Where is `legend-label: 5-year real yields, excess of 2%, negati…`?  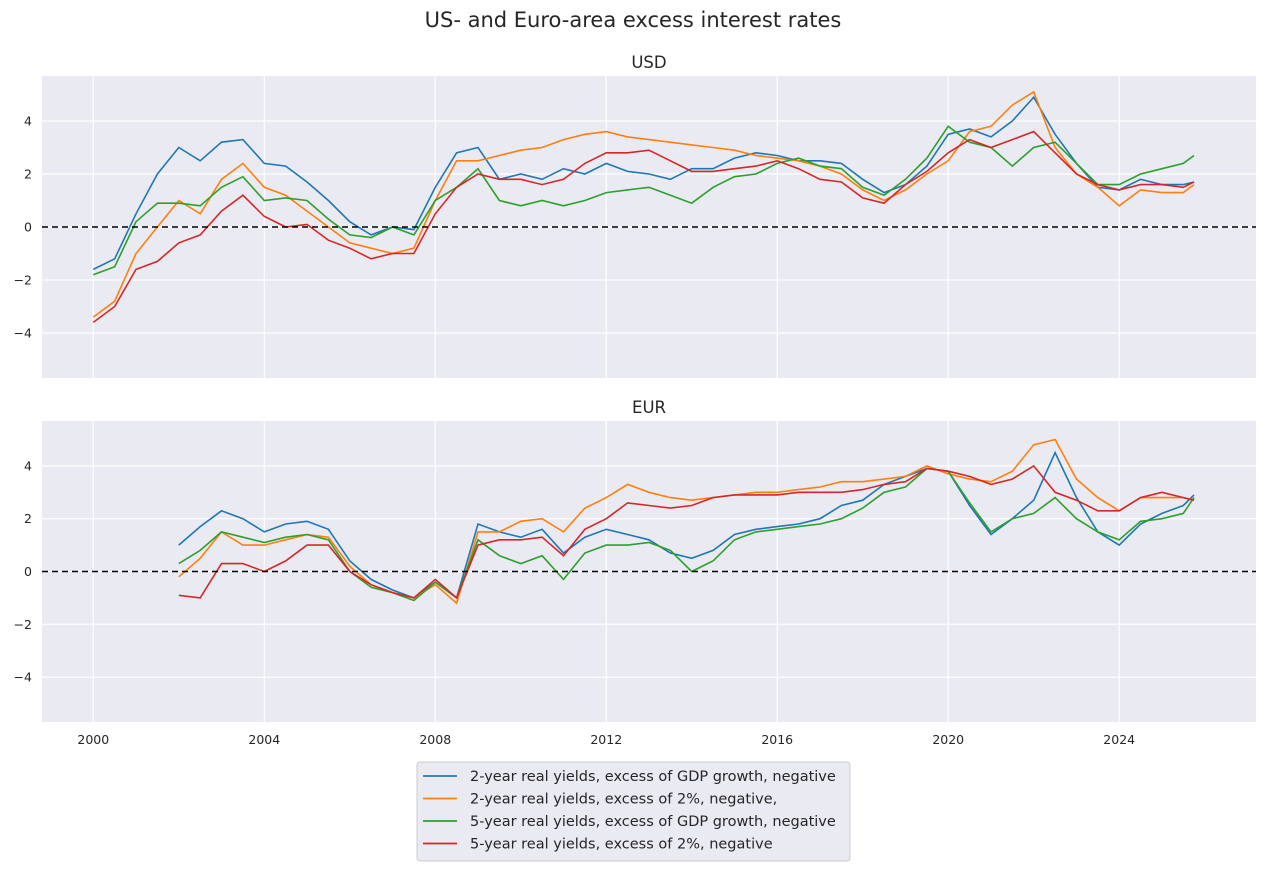
legend-label: 5-year real yields, excess of 2%, negati… is located at coordinates (621, 845).